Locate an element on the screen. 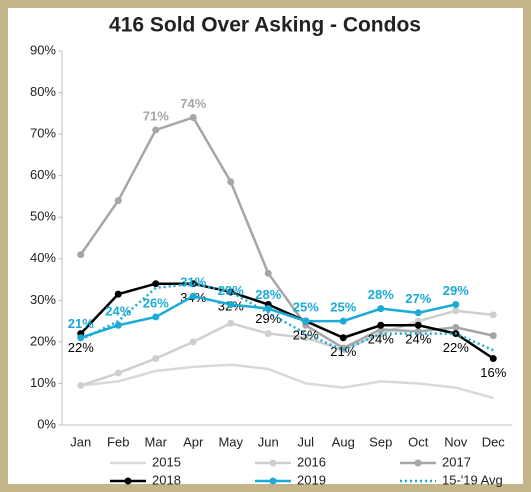  legend-label: 2015 is located at coordinates (166, 461).